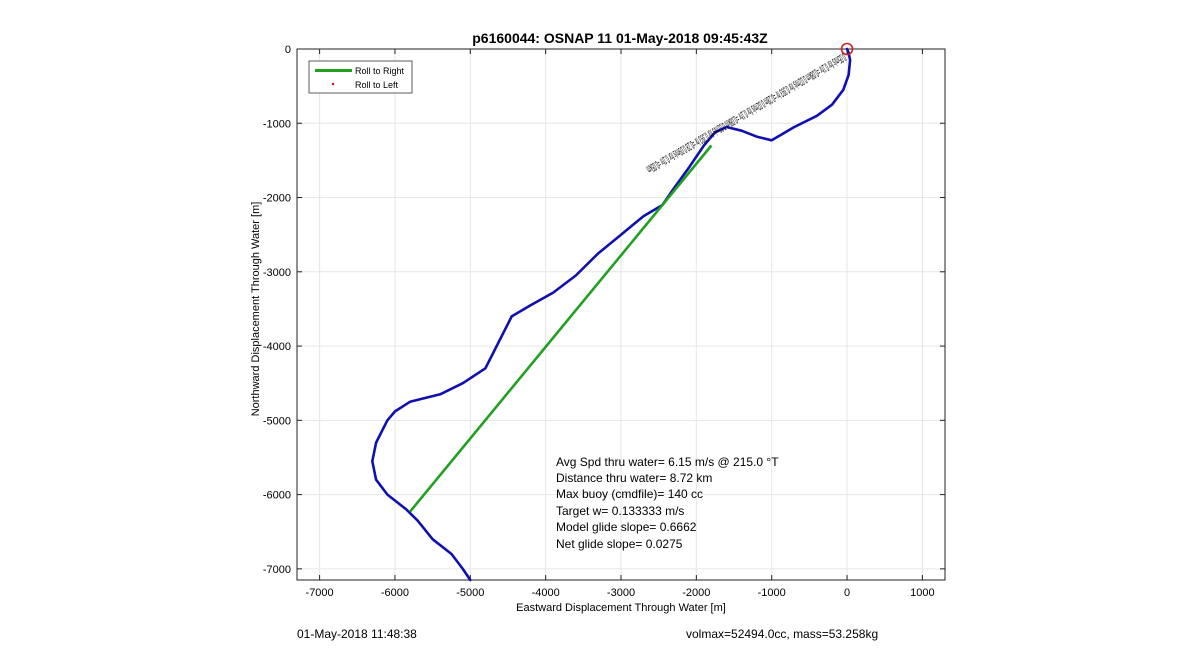 The width and height of the screenshot is (1200, 652). Describe the element at coordinates (619, 544) in the screenshot. I see `stat-net-glide: Net glide slope= 0.0275` at that location.